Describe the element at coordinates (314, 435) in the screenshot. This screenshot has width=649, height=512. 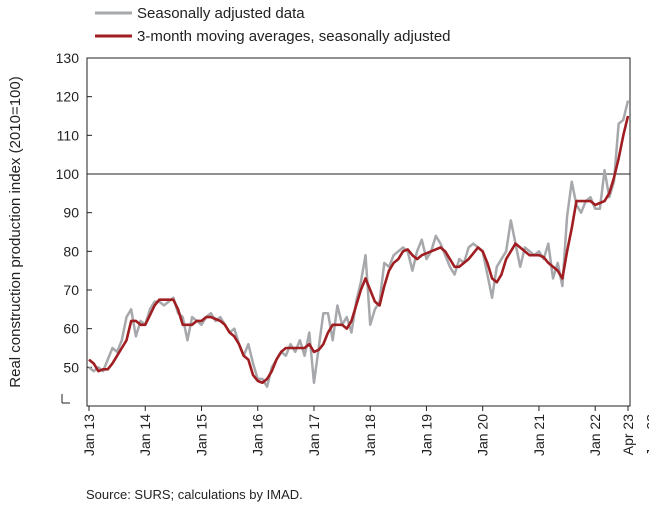
I see `x-tick-label: Jan 17` at that location.